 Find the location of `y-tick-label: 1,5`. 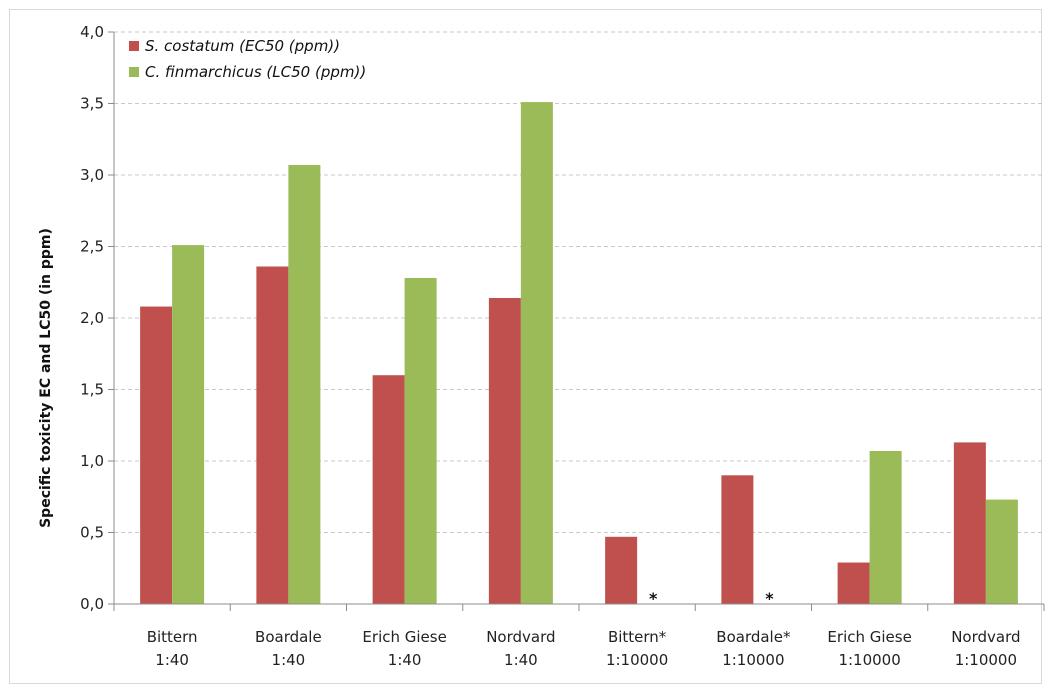

y-tick-label: 1,5 is located at coordinates (92, 390).